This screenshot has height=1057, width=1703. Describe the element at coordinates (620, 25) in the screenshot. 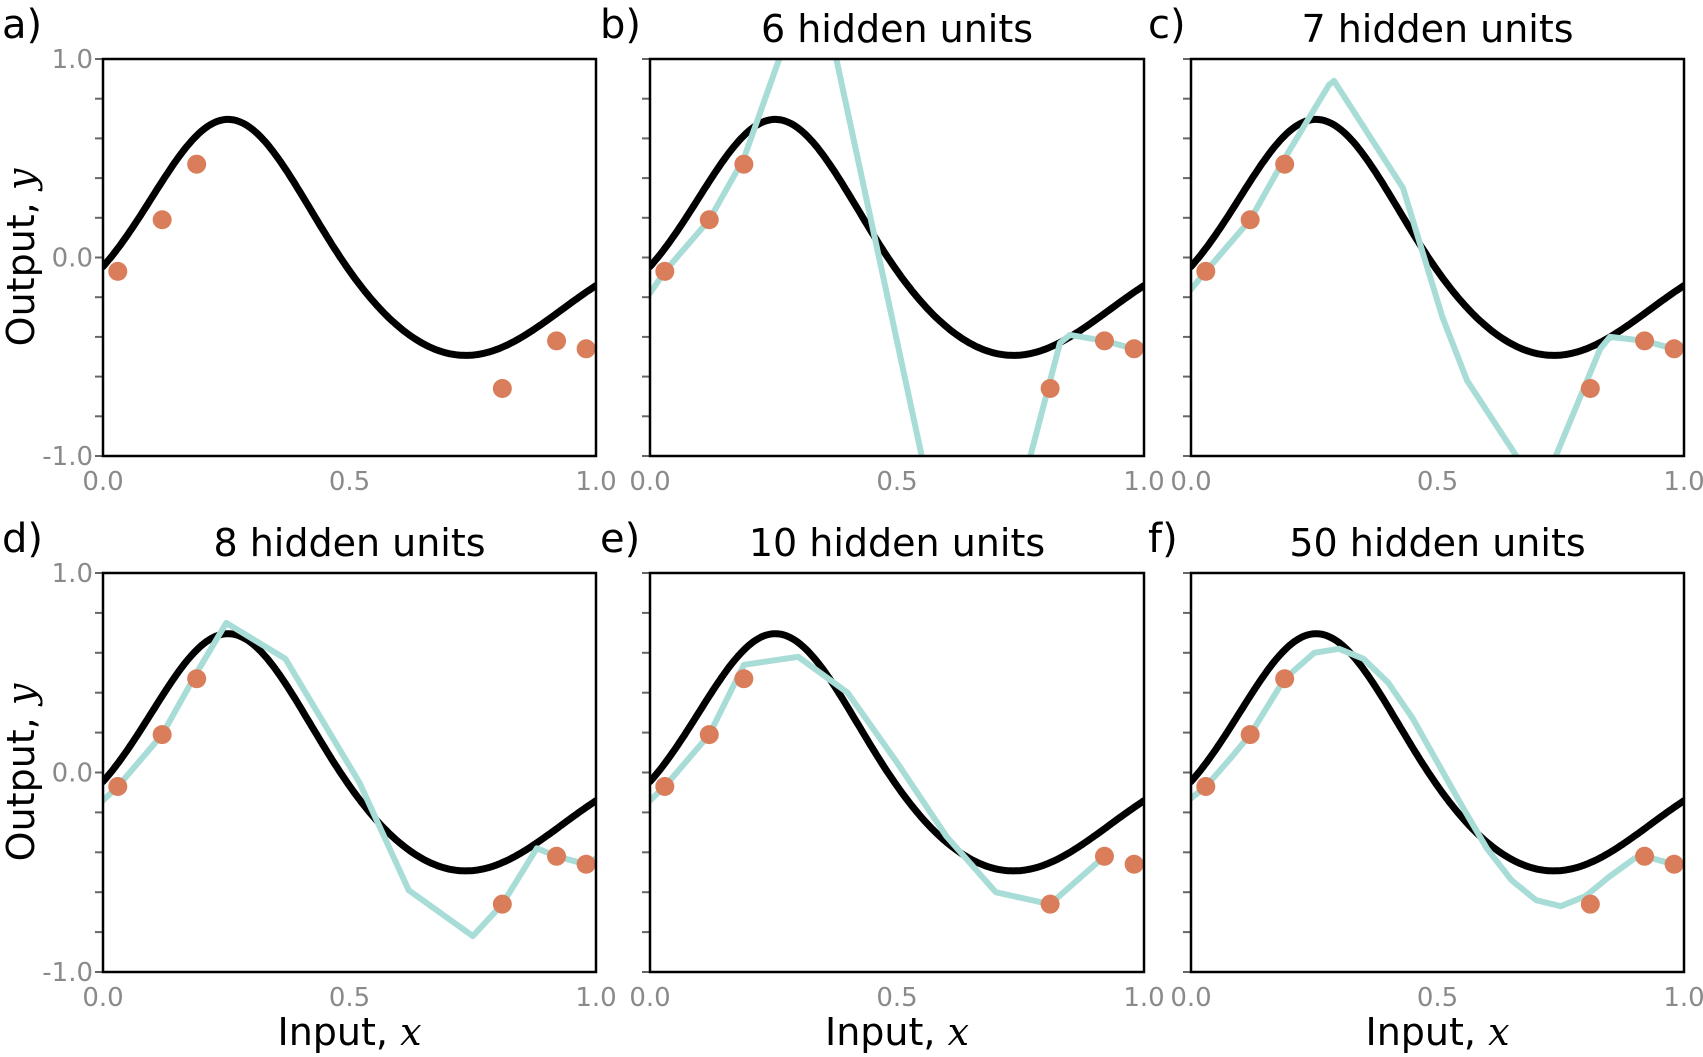

I see `panel-letter: b)` at that location.